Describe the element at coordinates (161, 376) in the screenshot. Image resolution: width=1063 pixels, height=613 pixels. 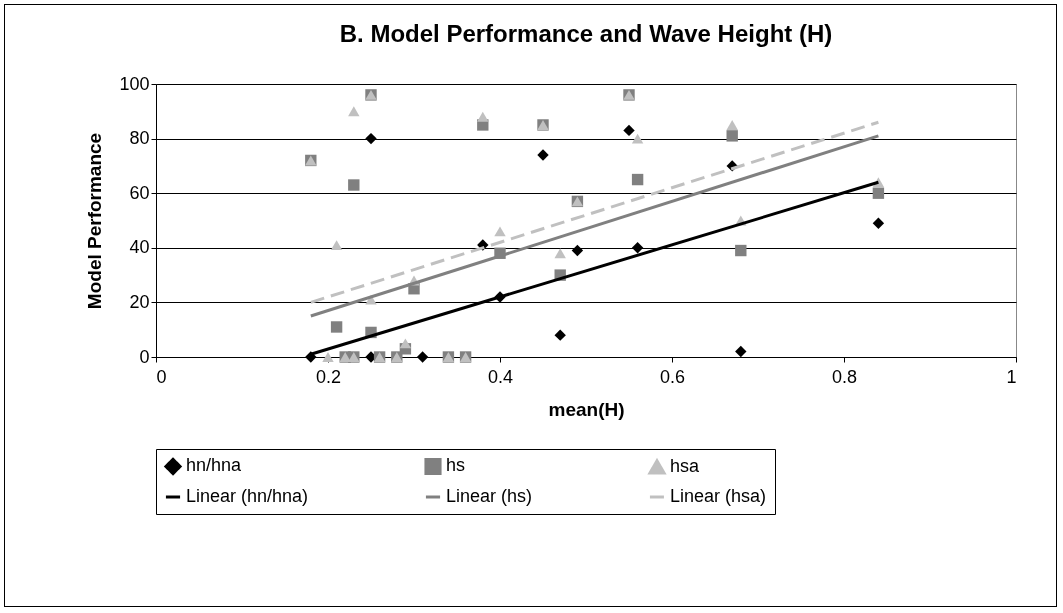
I see `x-tick-label: 0` at that location.